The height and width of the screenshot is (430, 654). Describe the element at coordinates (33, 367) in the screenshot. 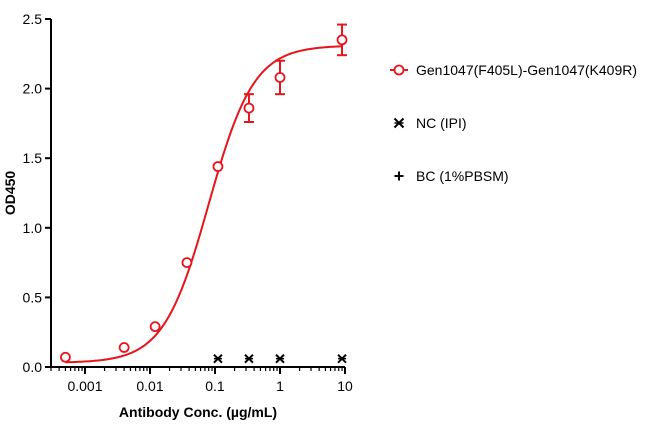

I see `y-tick-label: 0.0` at that location.